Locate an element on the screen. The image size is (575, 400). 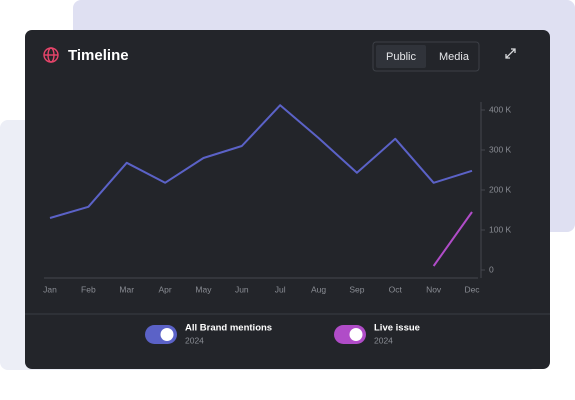
x-tick-label: Oct is located at coordinates (396, 289).